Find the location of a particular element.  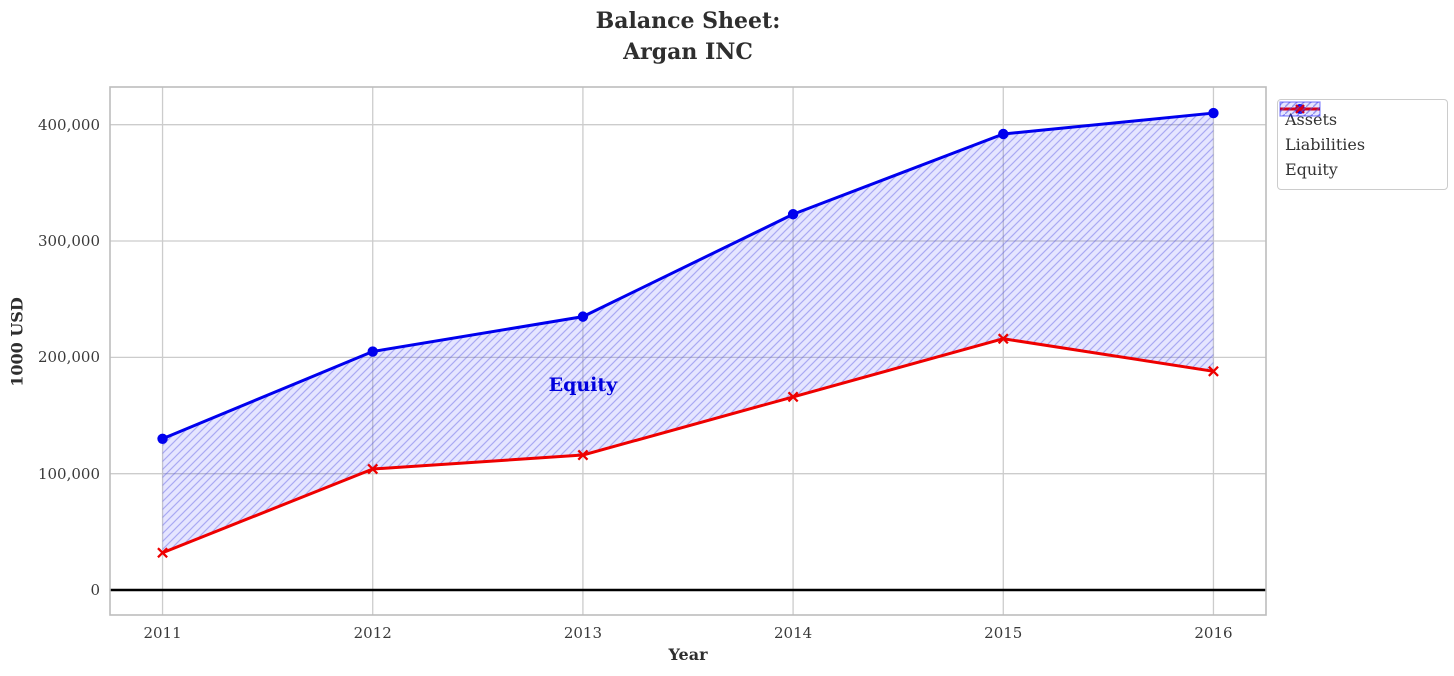

y-tick-300000: 300,000 is located at coordinates (68, 241).